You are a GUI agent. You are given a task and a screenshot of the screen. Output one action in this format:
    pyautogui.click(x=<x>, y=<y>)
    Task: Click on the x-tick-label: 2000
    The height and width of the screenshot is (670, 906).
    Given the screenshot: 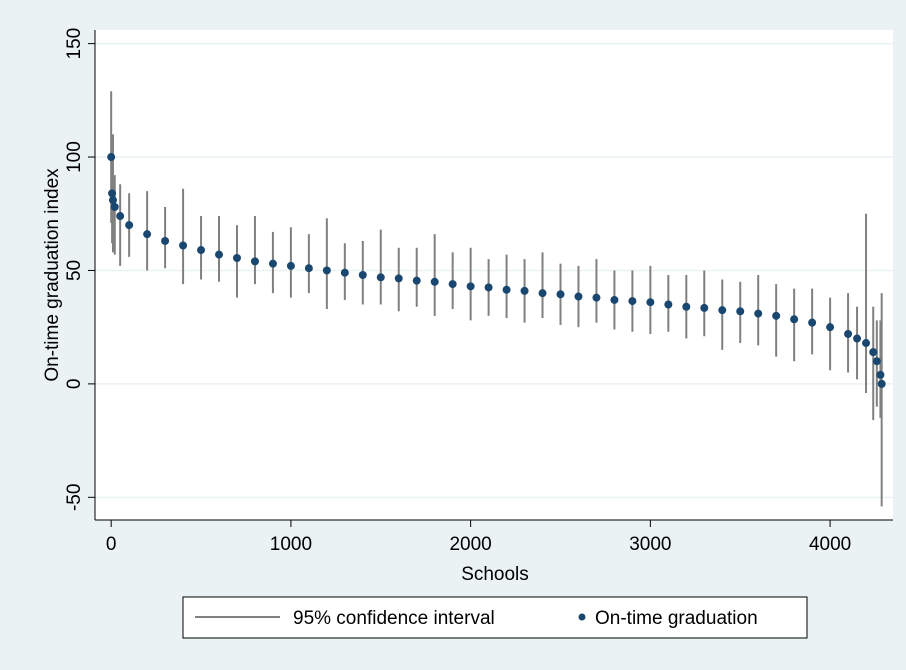 What is the action you would take?
    pyautogui.click(x=470, y=544)
    